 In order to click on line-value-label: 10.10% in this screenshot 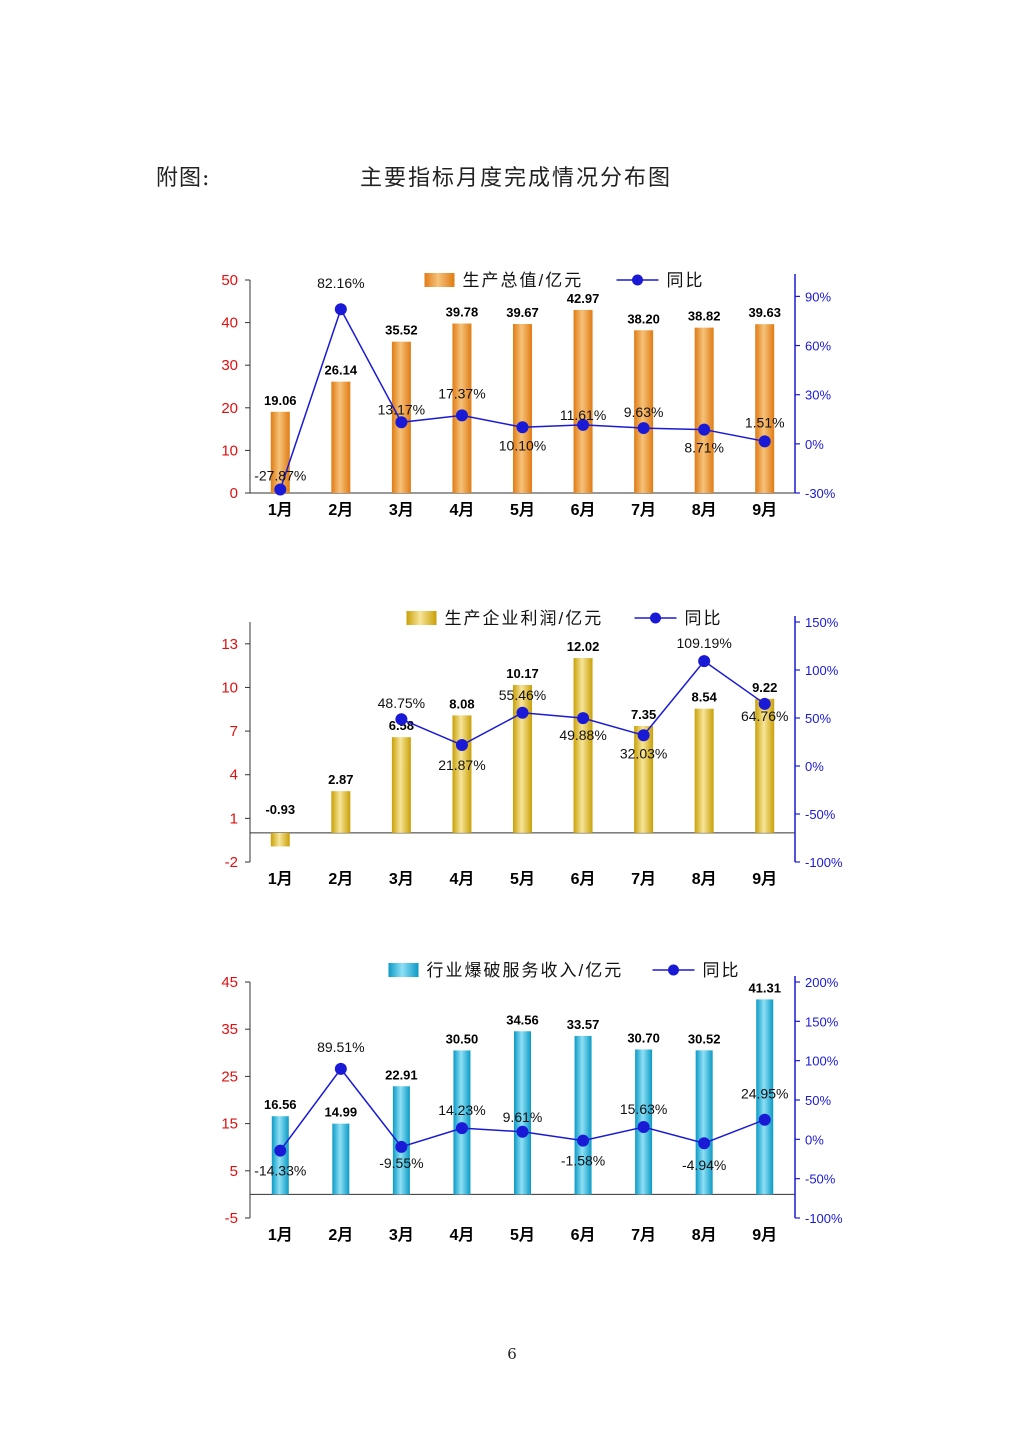, I will do `click(522, 445)`.